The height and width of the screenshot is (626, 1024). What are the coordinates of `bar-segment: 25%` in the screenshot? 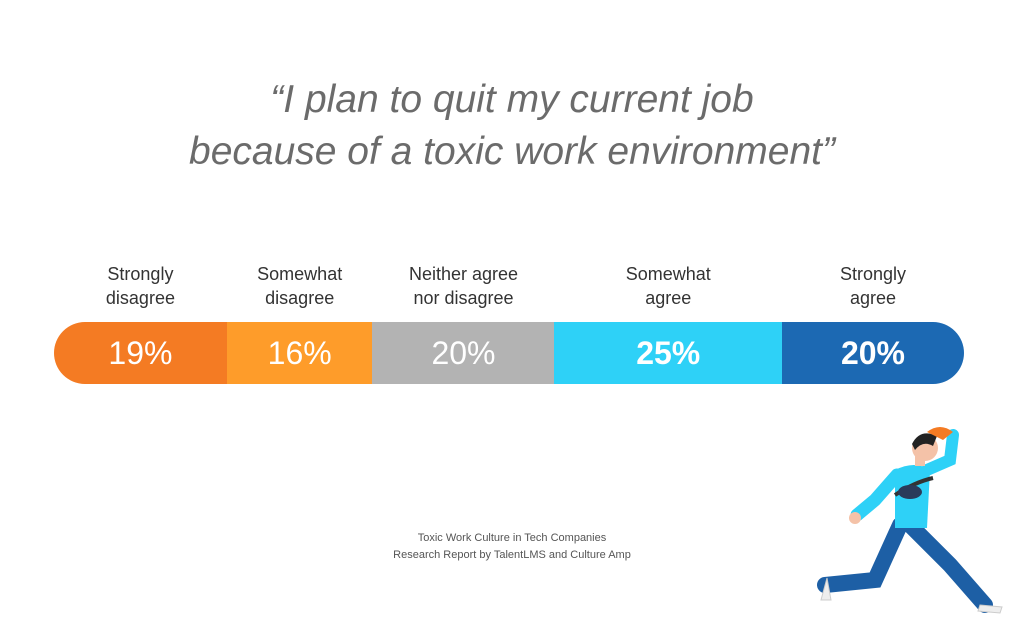 It's located at (668, 353).